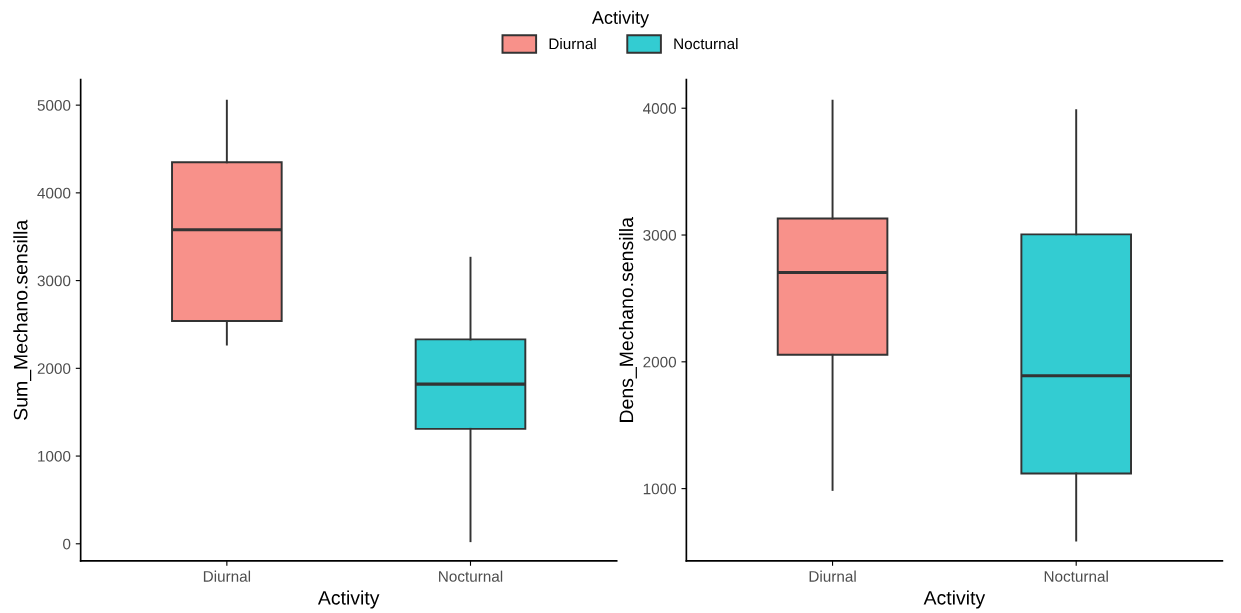 This screenshot has width=1241, height=613. I want to click on legend-label: Nocturnal, so click(706, 44).